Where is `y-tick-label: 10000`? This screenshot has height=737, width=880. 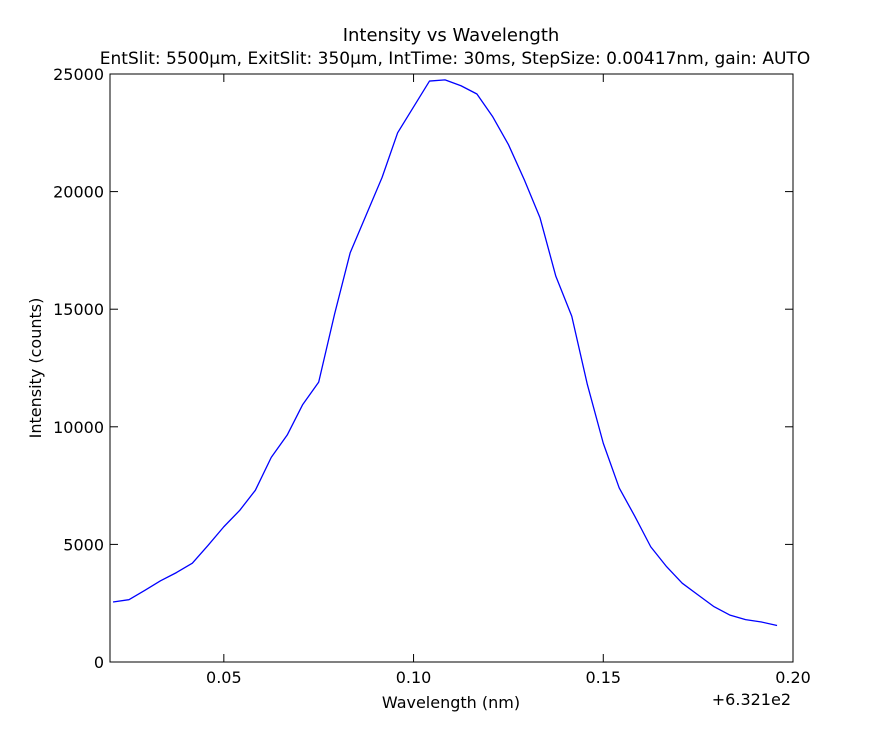 y-tick-label: 10000 is located at coordinates (78, 427).